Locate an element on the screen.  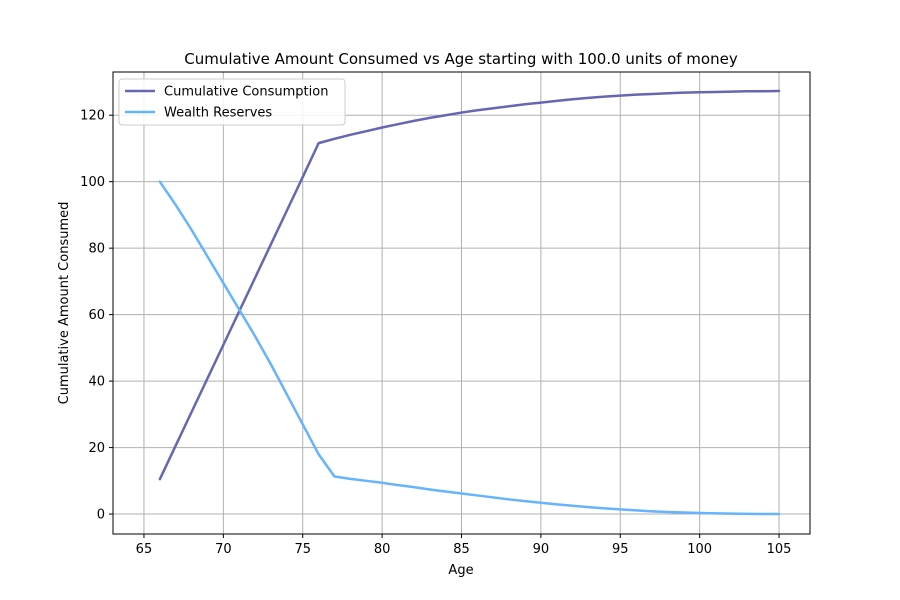
legend: Cumulative Consumption Wealth Reserves is located at coordinates (232, 102).